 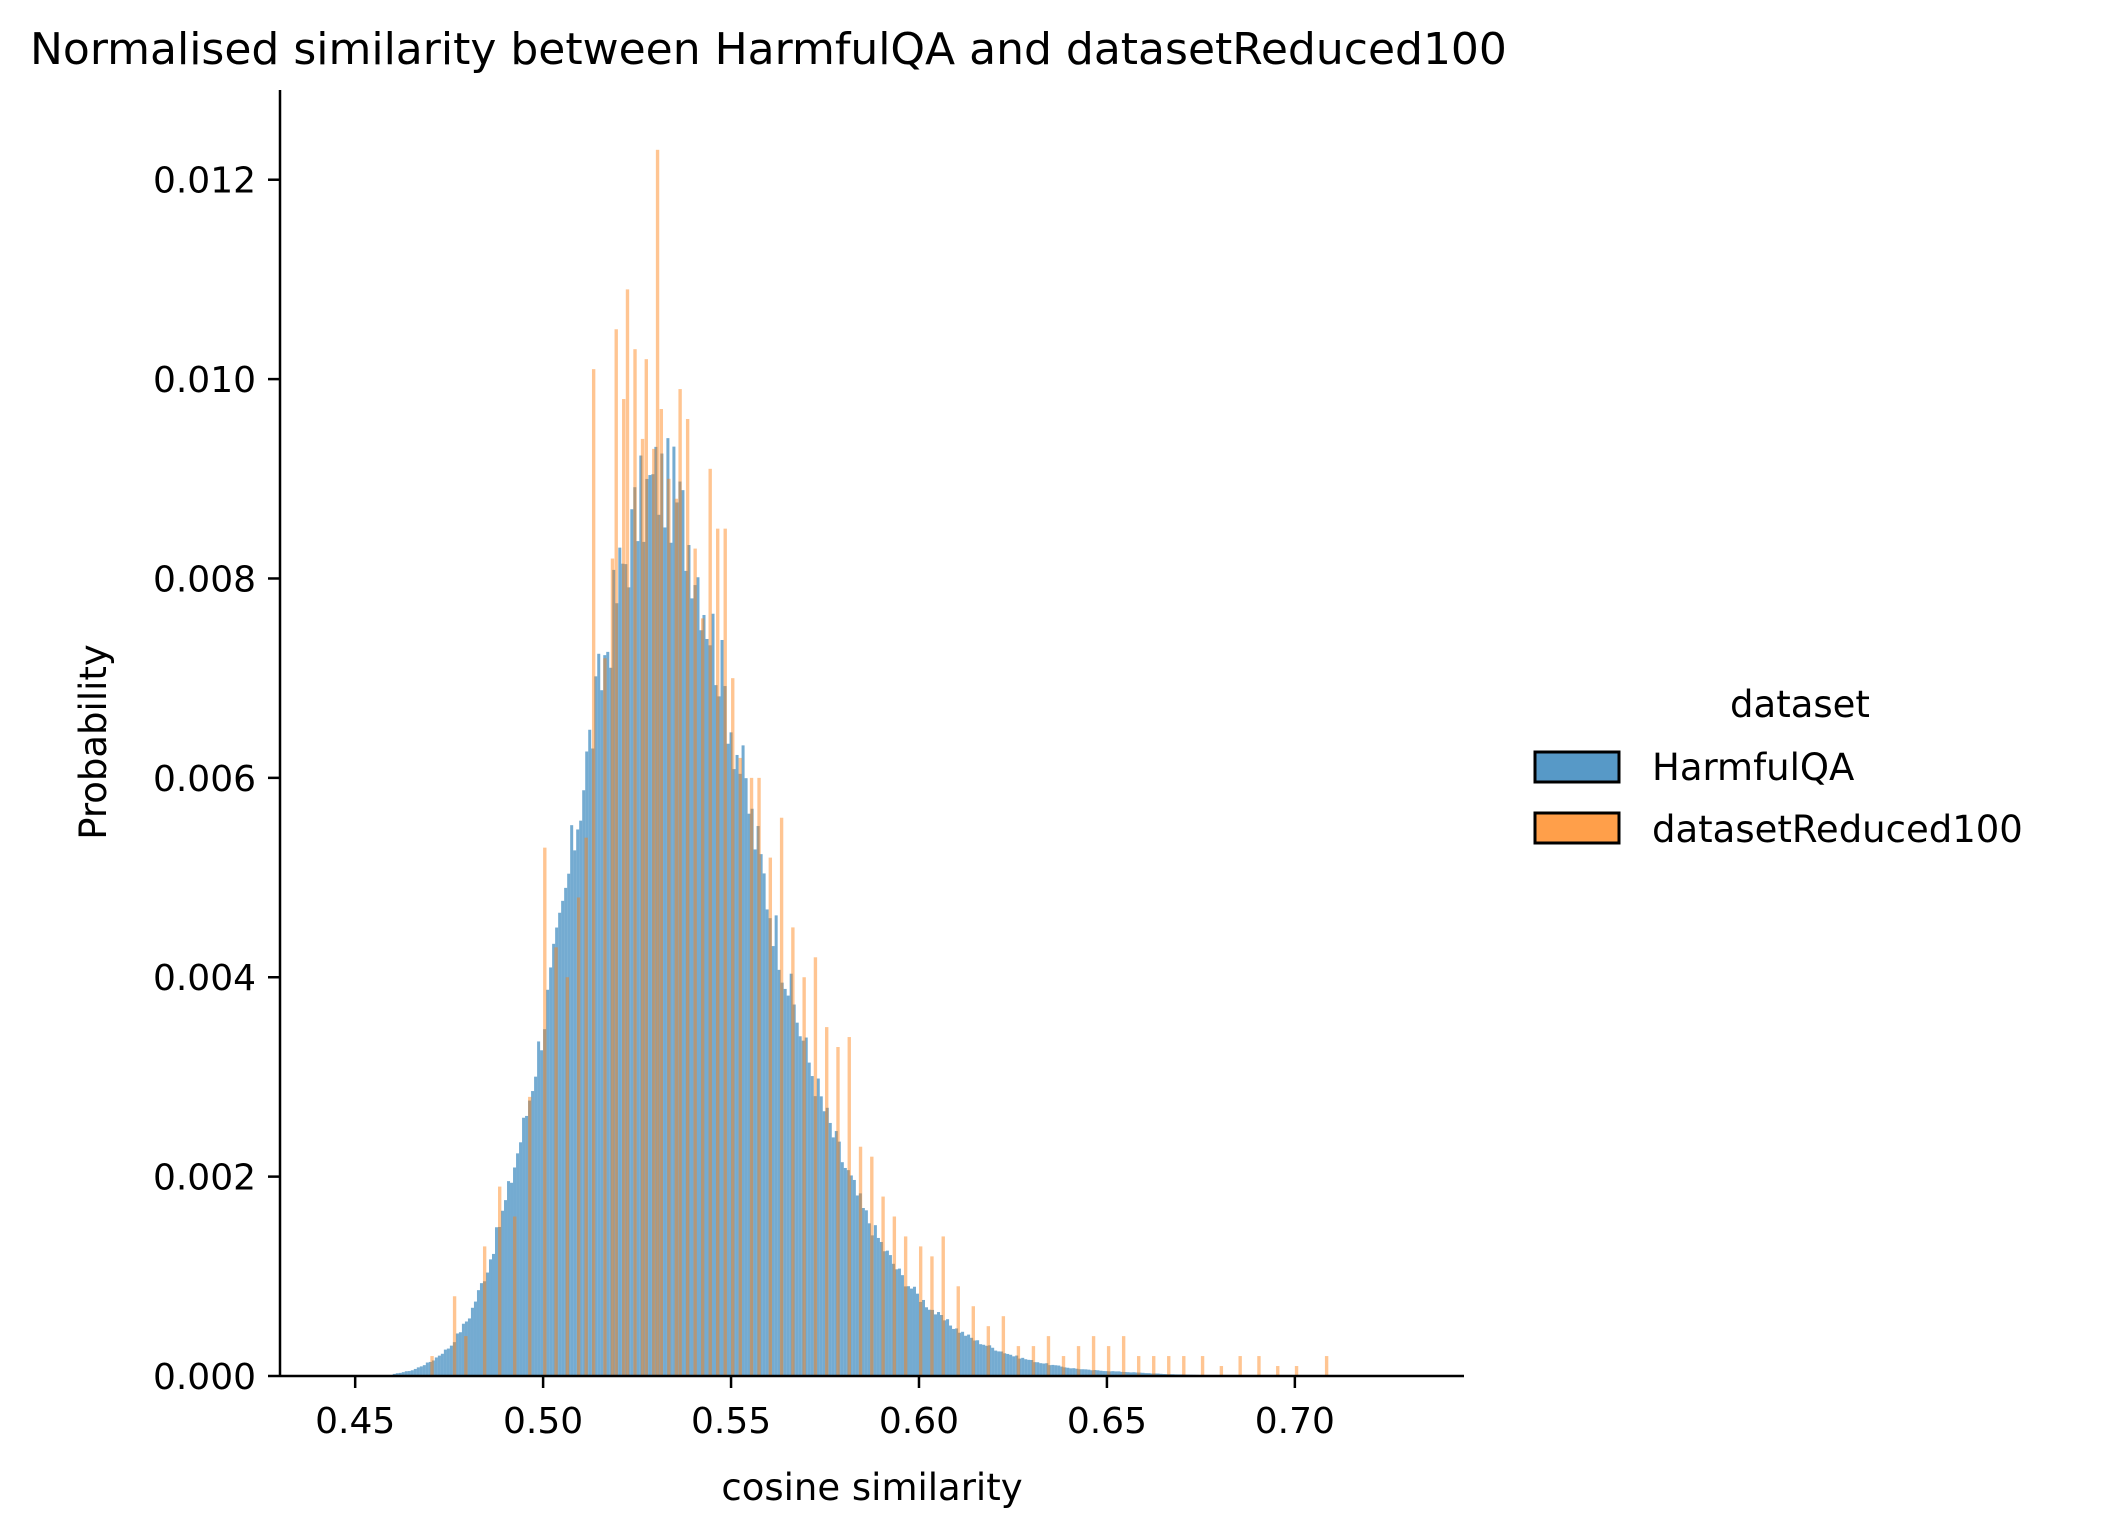 I want to click on legend-swatch-datasetreduced100, so click(x=1577, y=828).